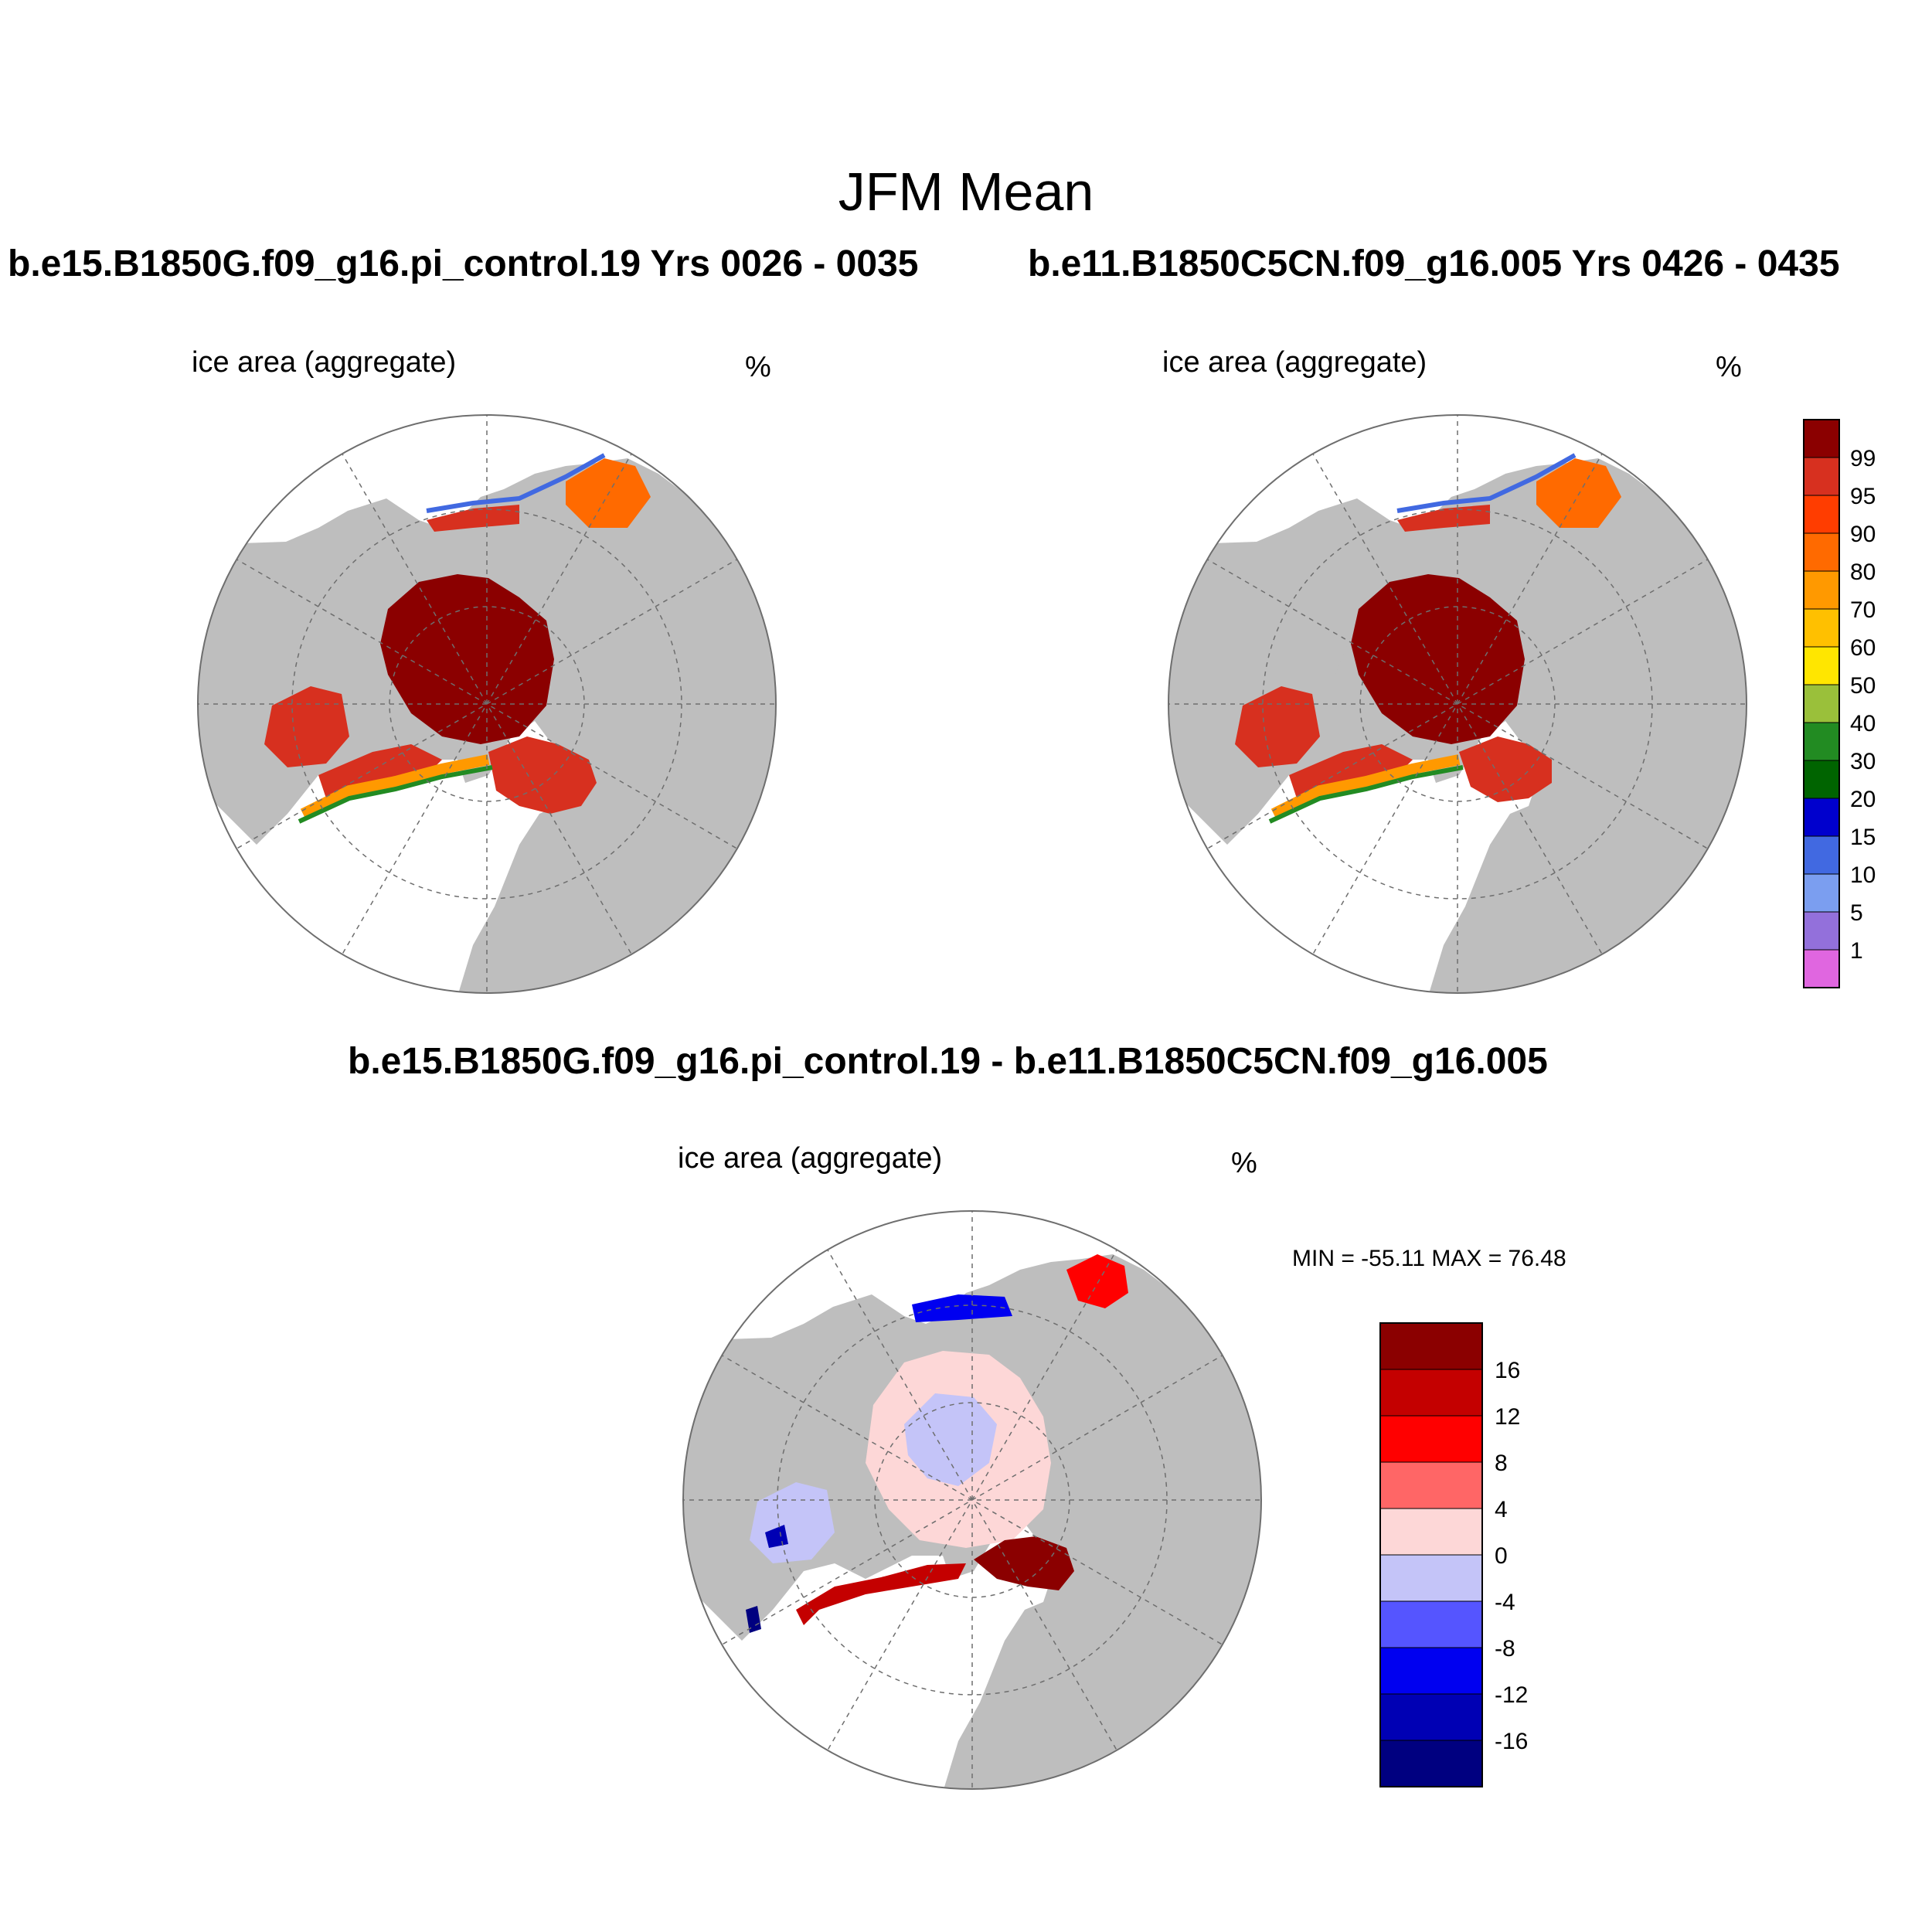 The image size is (1932, 1932). What do you see at coordinates (1244, 1163) in the screenshot?
I see `diff-units-label: %` at bounding box center [1244, 1163].